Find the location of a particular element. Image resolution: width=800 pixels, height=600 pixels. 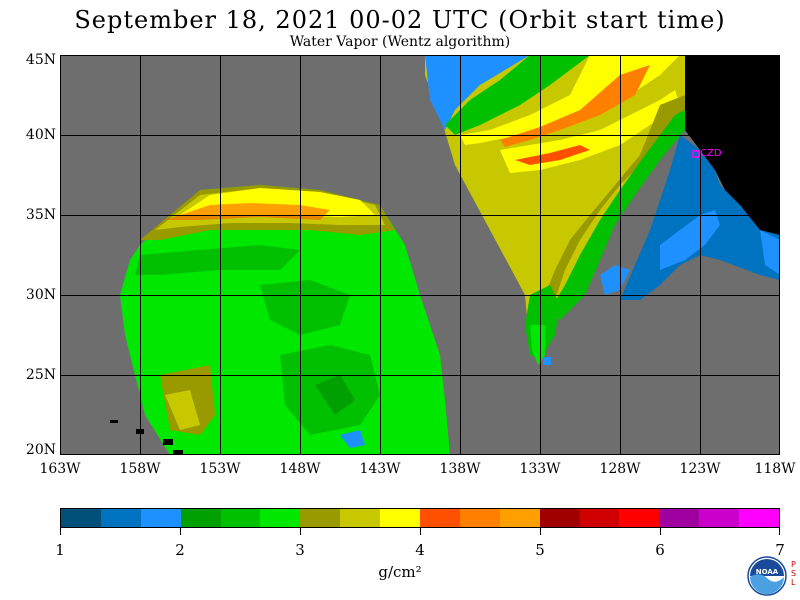

colorbar-label-5: 5 is located at coordinates (540, 550).